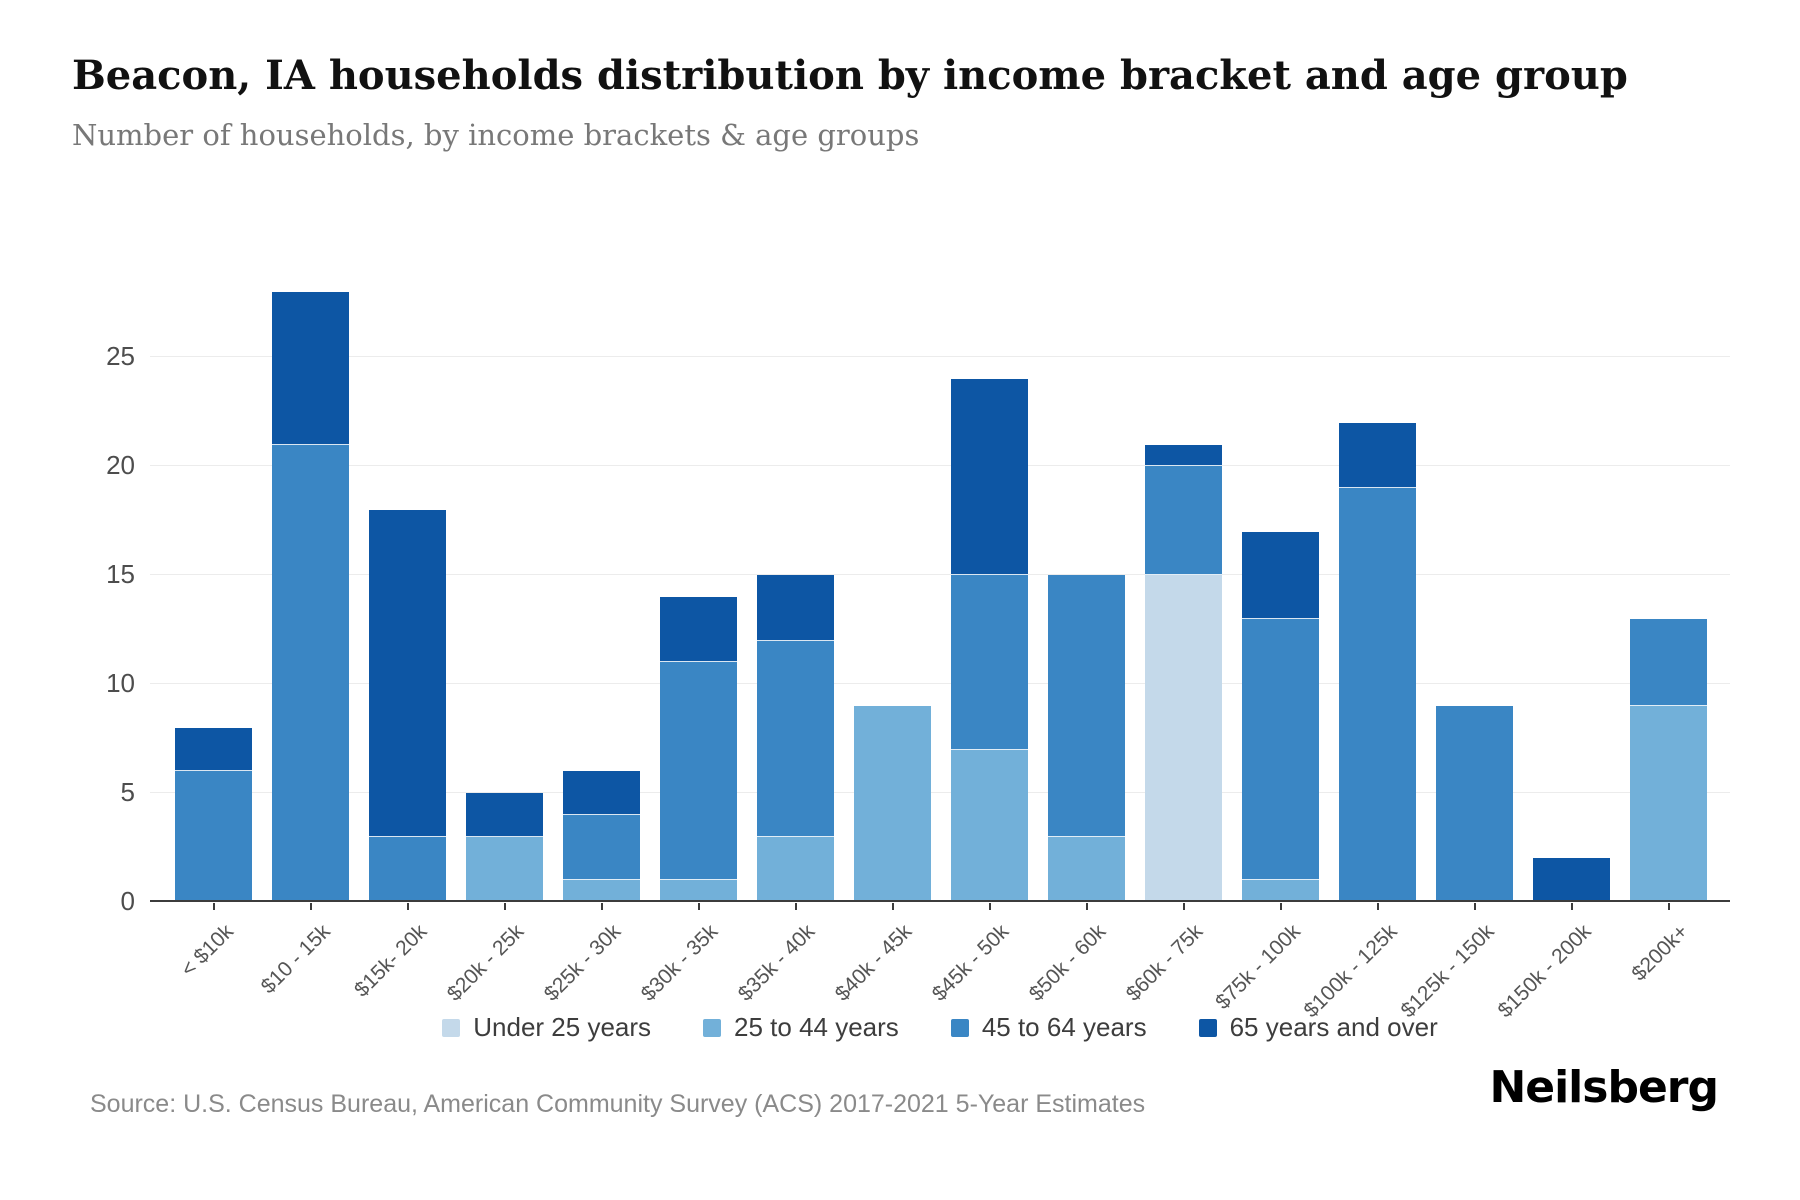 The width and height of the screenshot is (1800, 1200). I want to click on x-axis-label: $150k - 200k, so click(1544, 971).